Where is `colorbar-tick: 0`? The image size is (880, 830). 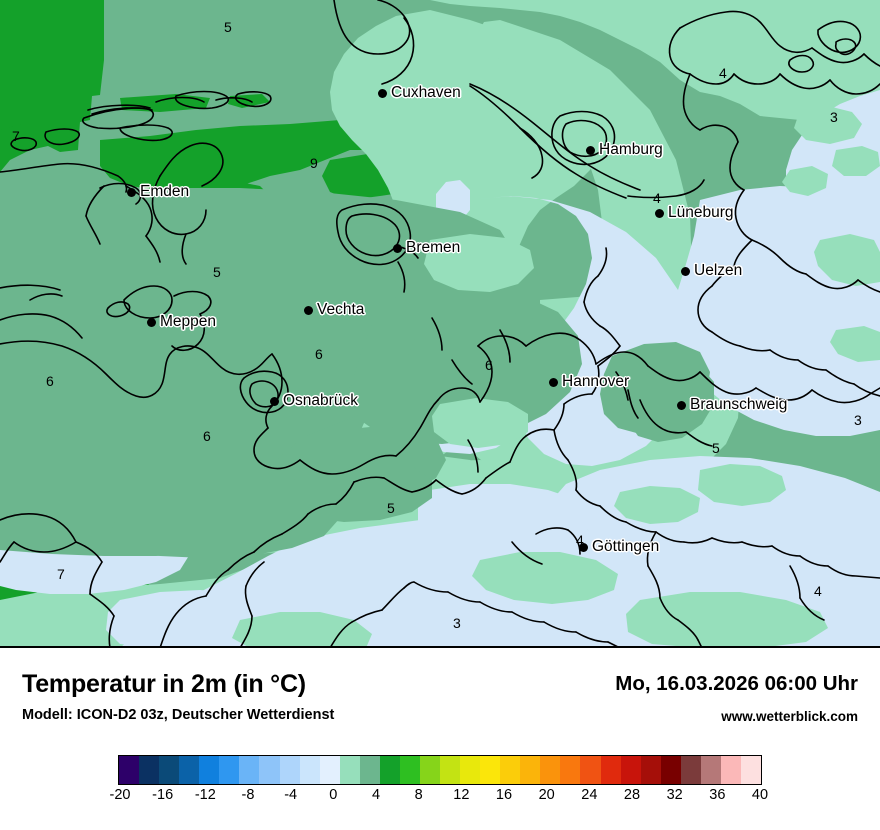 colorbar-tick: 0 is located at coordinates (333, 795).